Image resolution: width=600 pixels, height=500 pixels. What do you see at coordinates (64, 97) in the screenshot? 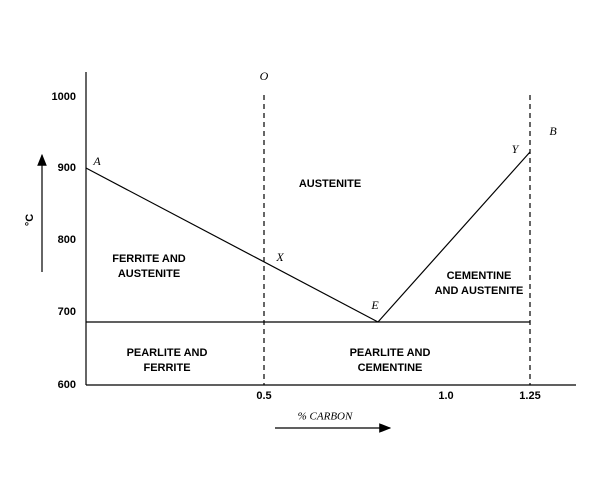
I see `y-tick-label: 1000` at bounding box center [64, 97].